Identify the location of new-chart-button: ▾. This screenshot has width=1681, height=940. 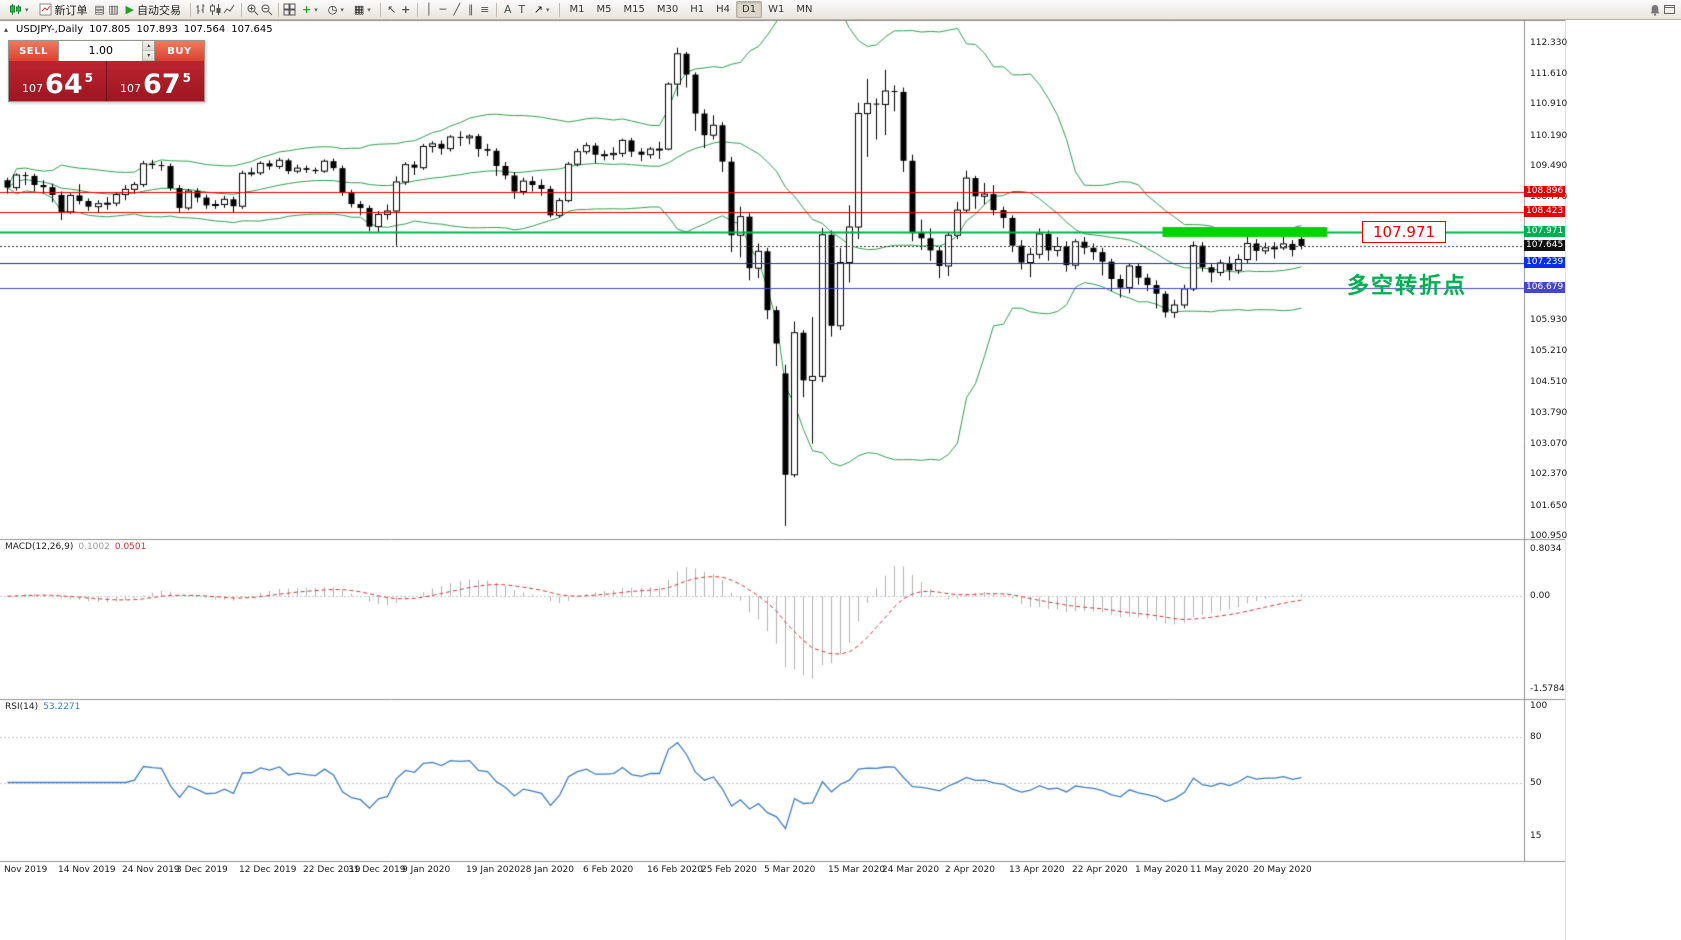
(19, 10).